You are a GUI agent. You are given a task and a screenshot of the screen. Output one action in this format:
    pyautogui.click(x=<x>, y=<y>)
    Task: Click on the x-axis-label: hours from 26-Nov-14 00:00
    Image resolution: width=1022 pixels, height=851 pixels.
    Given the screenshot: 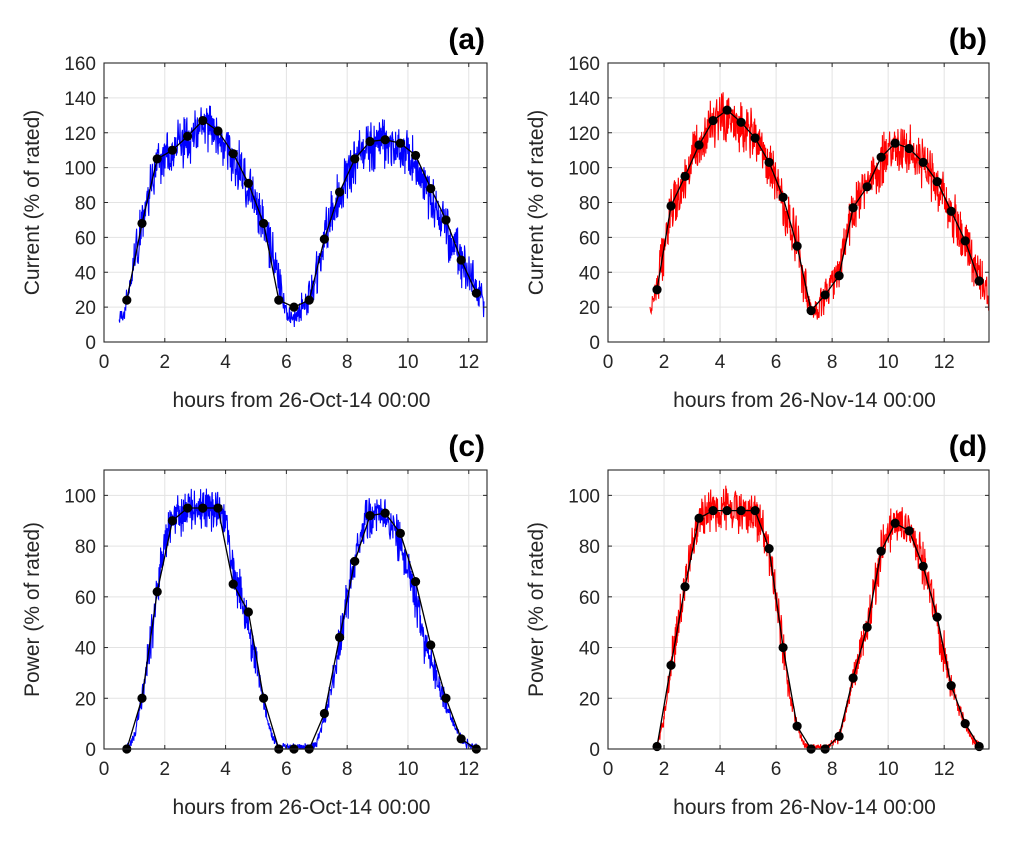 What is the action you would take?
    pyautogui.click(x=804, y=807)
    